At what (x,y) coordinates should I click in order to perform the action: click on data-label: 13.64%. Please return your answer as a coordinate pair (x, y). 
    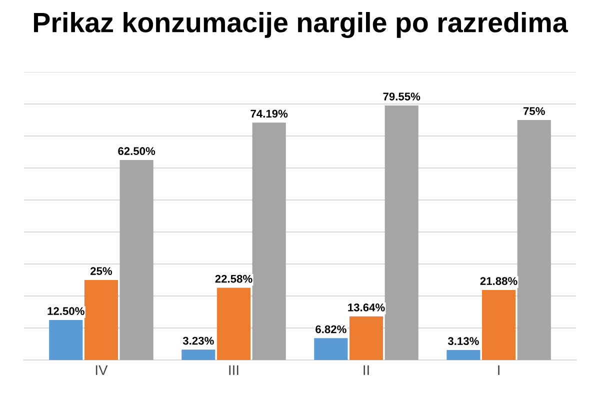
    Looking at the image, I should click on (366, 308).